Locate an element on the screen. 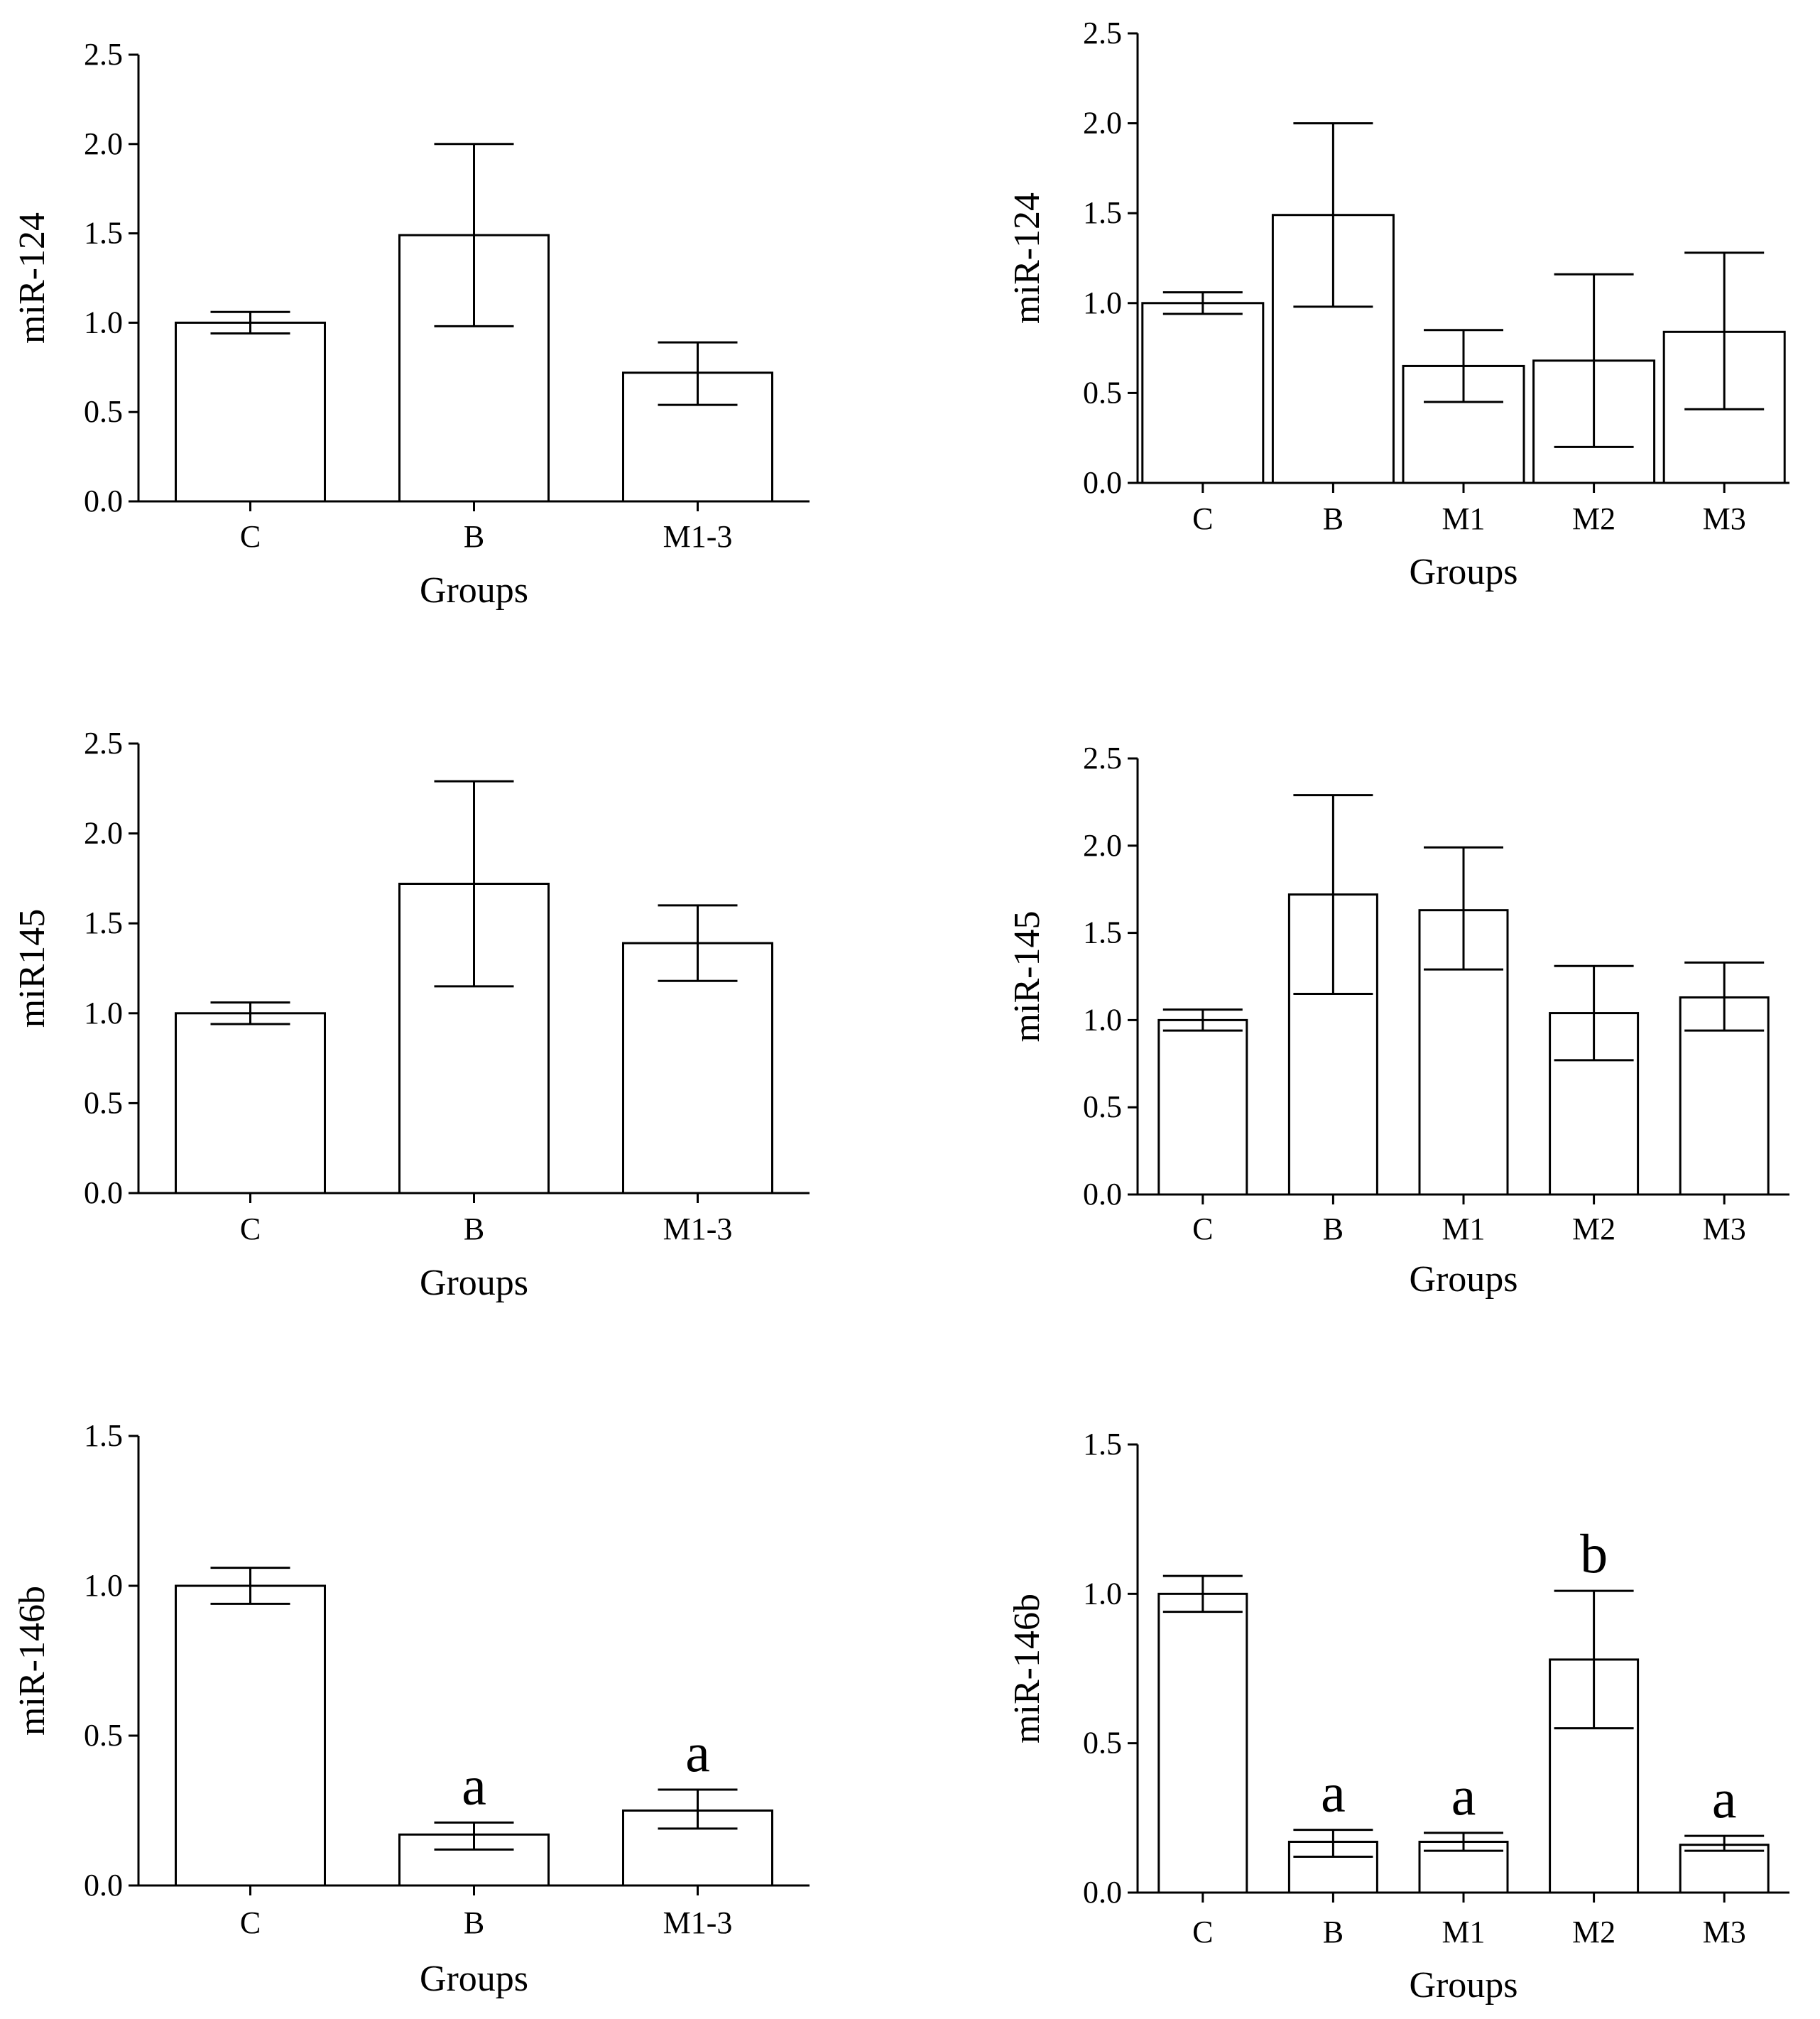 The image size is (1820, 2019). y-axis-title: miR-145 is located at coordinates (1027, 977).